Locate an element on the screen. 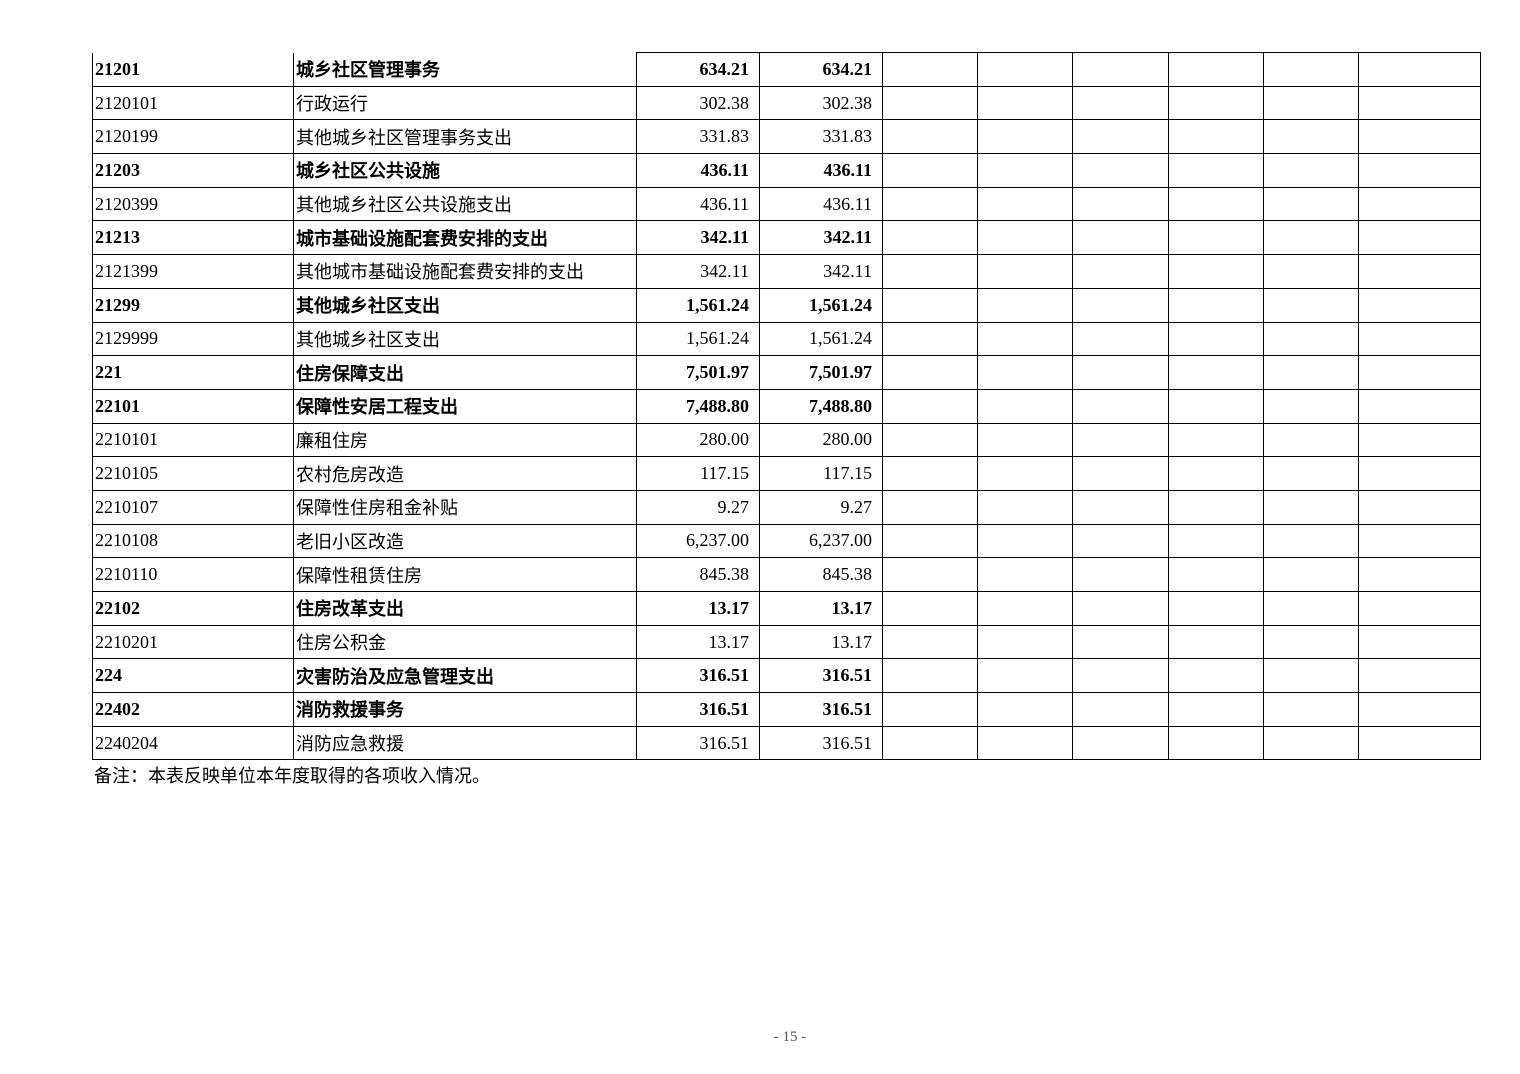  name-cell: 廉租住房 is located at coordinates (465, 440).